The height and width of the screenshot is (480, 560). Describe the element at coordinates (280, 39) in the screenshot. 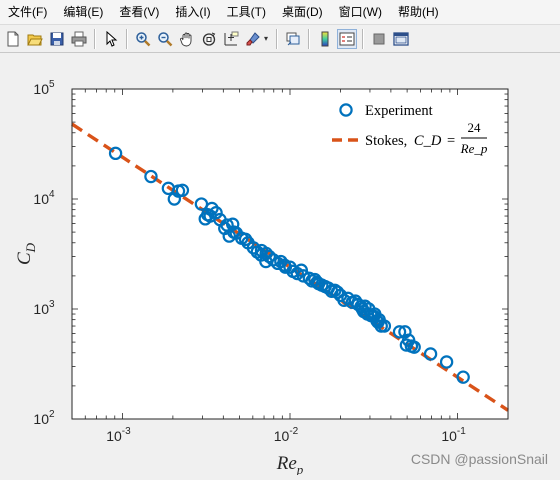

I see `figure-toolbar: ▾` at that location.